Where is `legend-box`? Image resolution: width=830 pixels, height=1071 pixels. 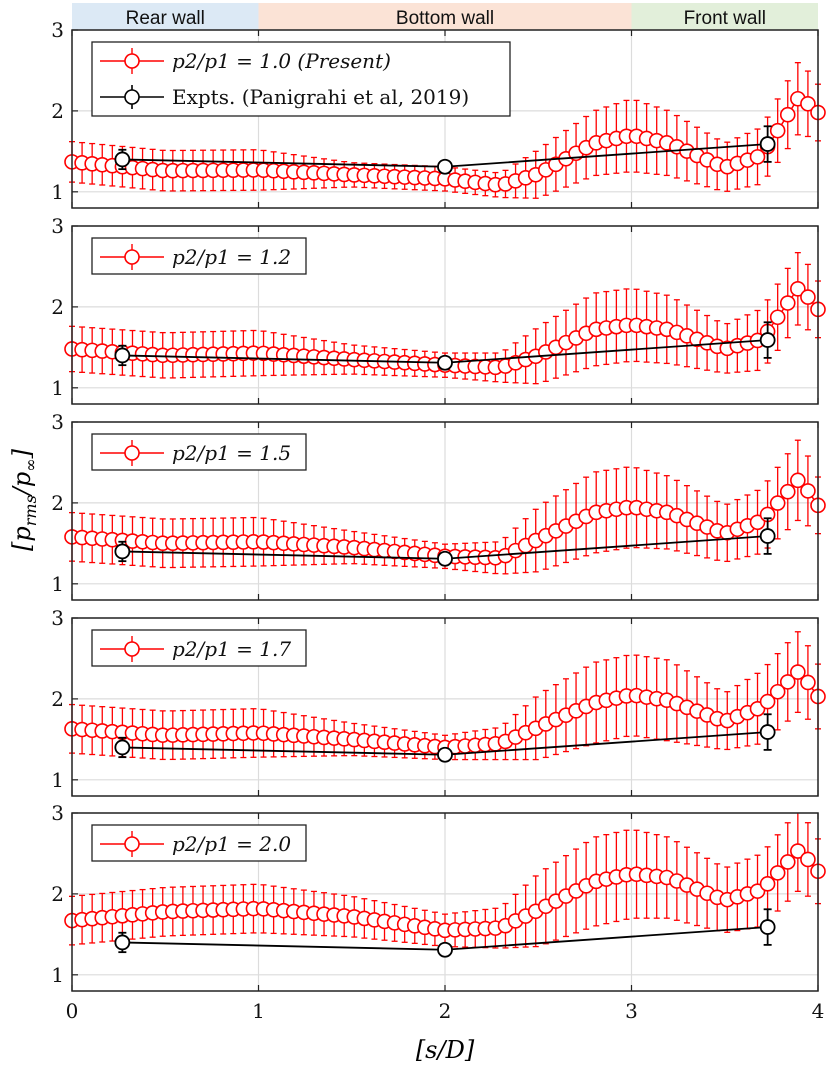 legend-box is located at coordinates (301, 79).